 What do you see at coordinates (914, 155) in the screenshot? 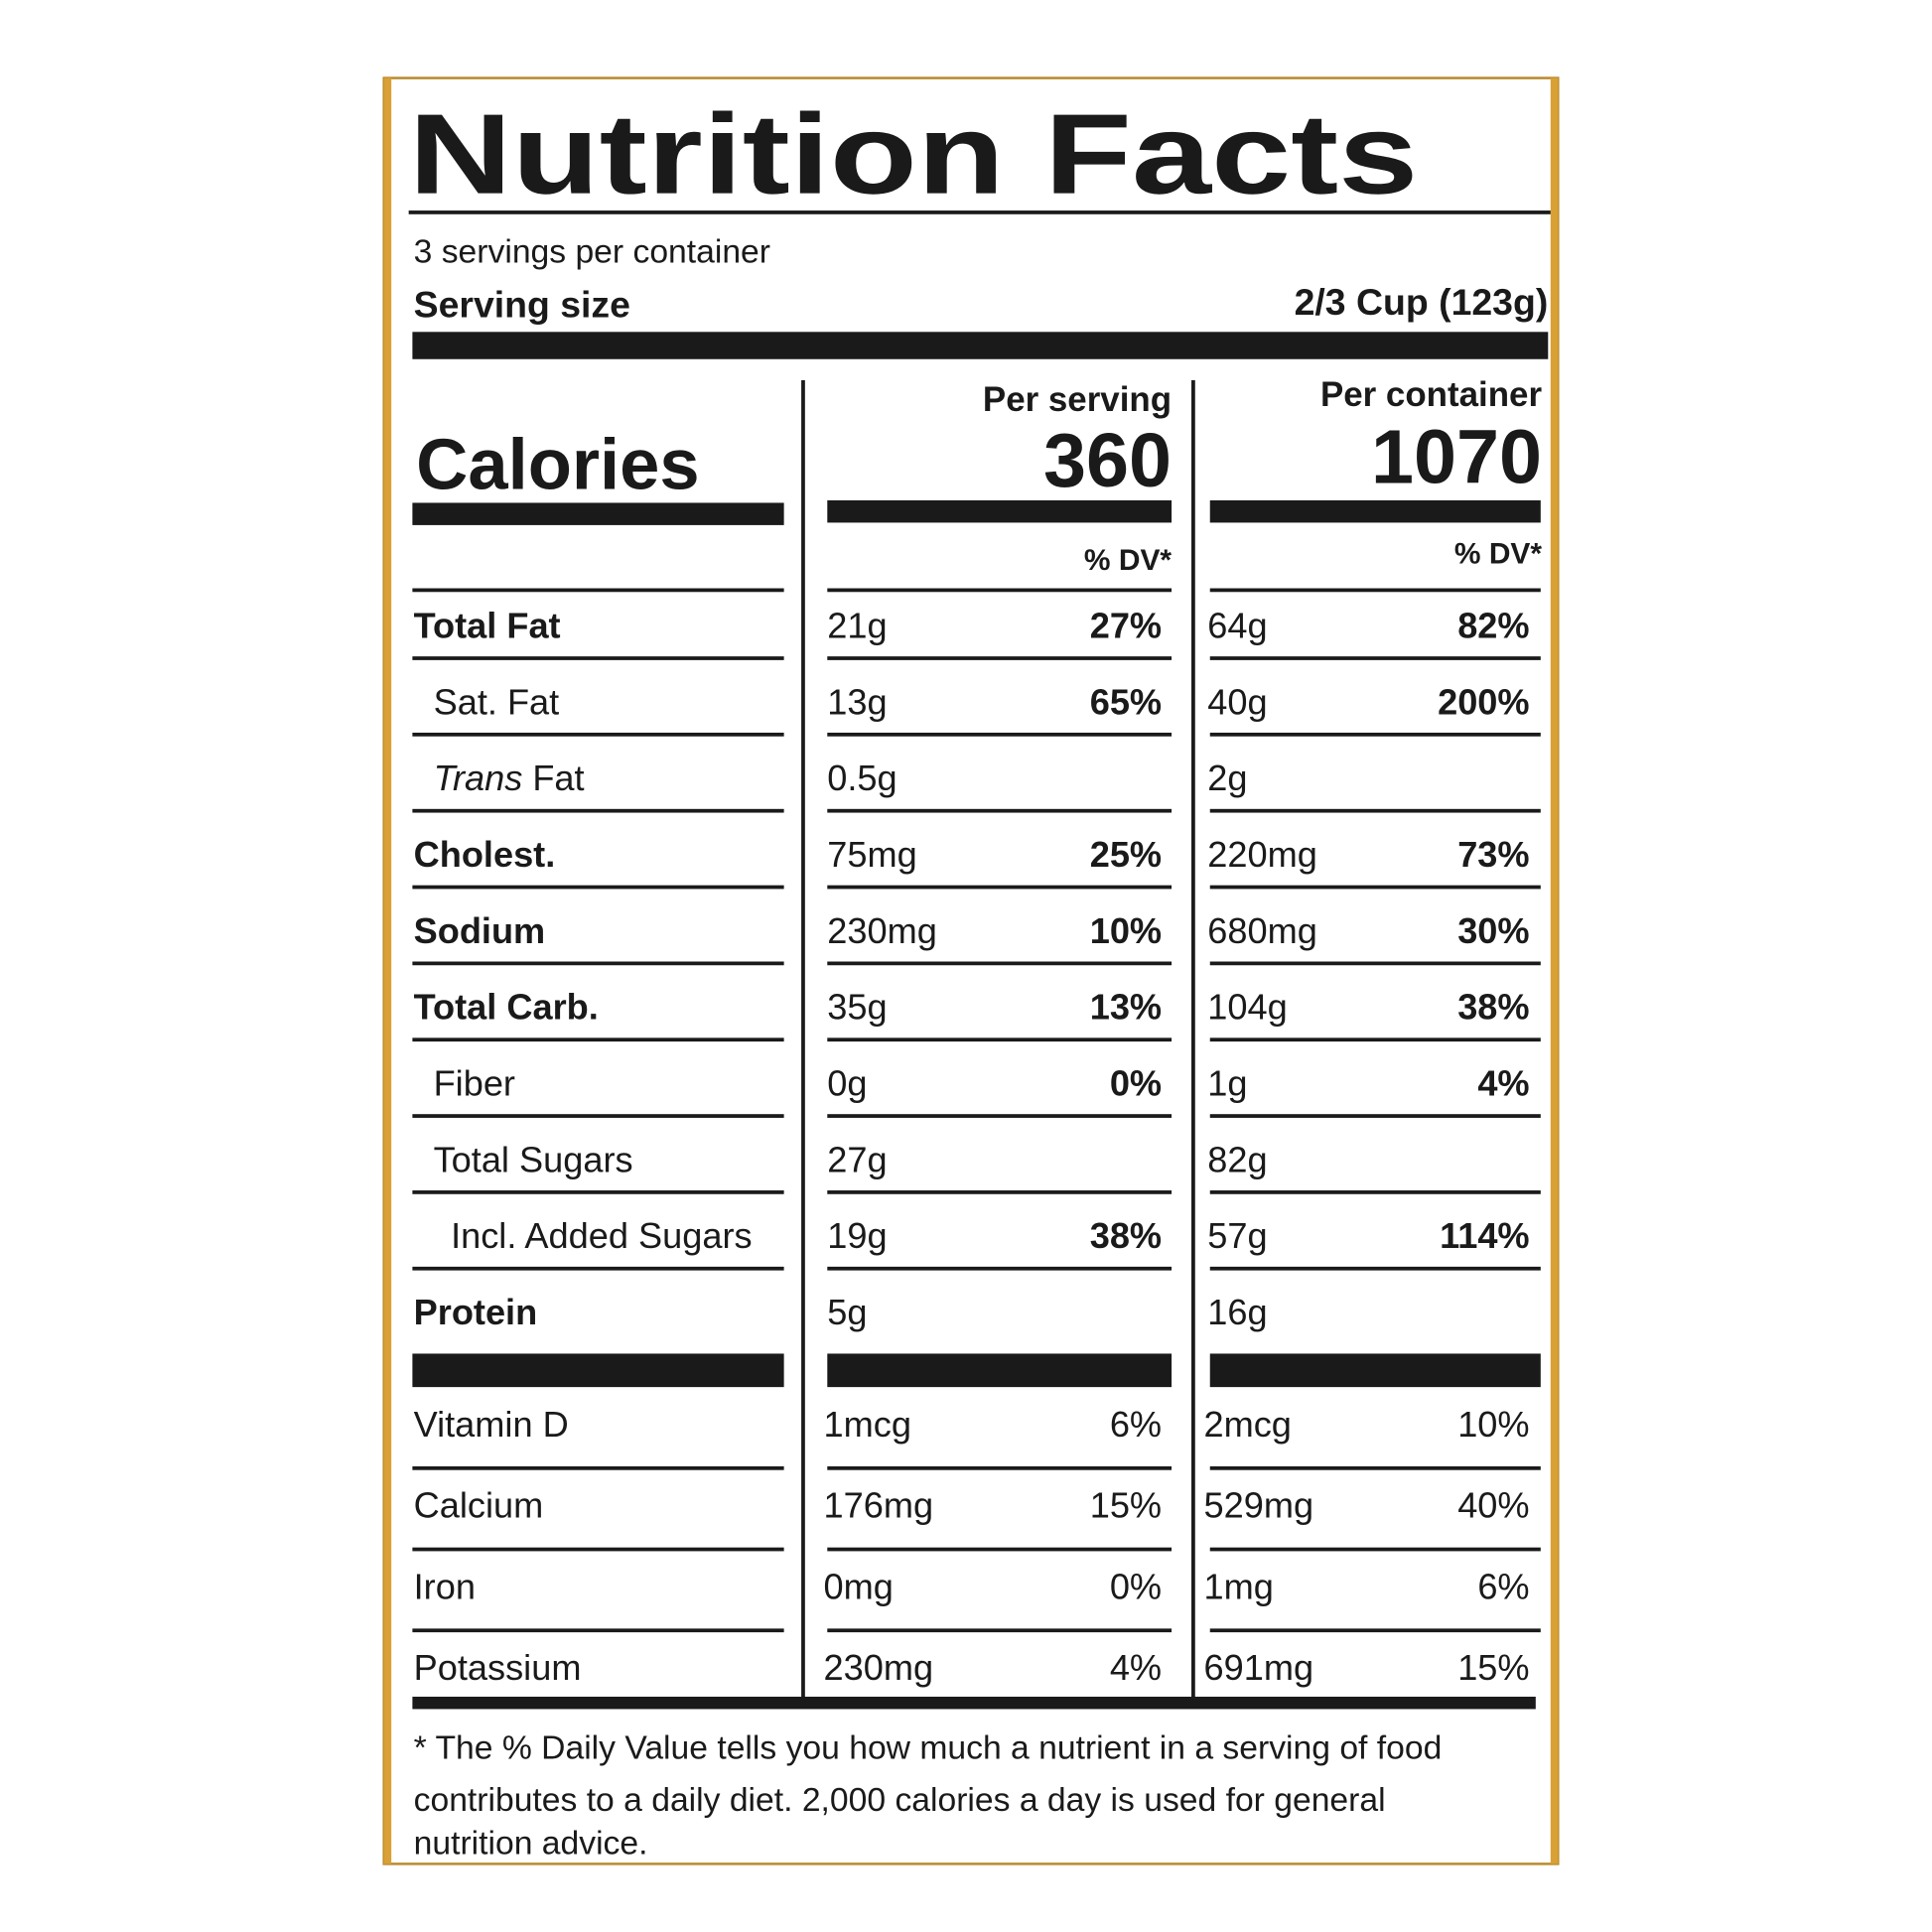
I see `title: Nutrition Facts` at bounding box center [914, 155].